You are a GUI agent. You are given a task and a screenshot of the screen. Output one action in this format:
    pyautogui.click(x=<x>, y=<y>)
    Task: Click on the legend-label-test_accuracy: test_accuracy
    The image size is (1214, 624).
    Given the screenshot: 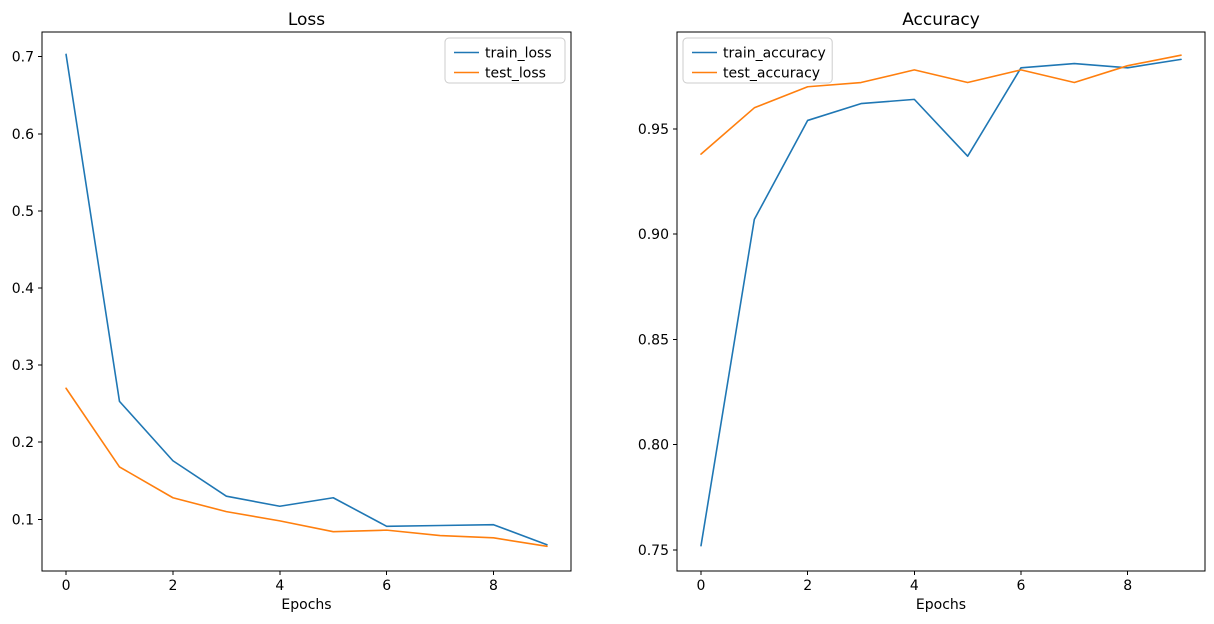 What is the action you would take?
    pyautogui.click(x=771, y=74)
    